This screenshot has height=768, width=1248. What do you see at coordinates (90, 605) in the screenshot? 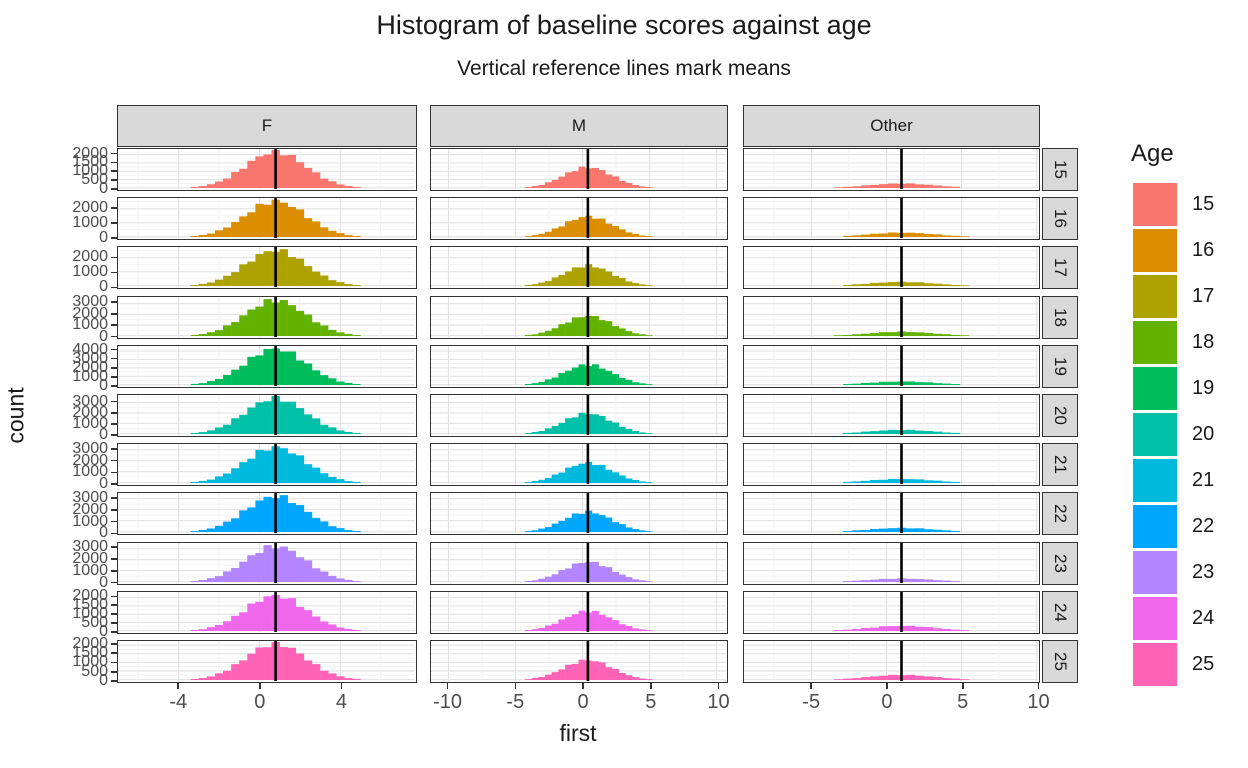
I see `y-tick-label: 1500` at bounding box center [90, 605].